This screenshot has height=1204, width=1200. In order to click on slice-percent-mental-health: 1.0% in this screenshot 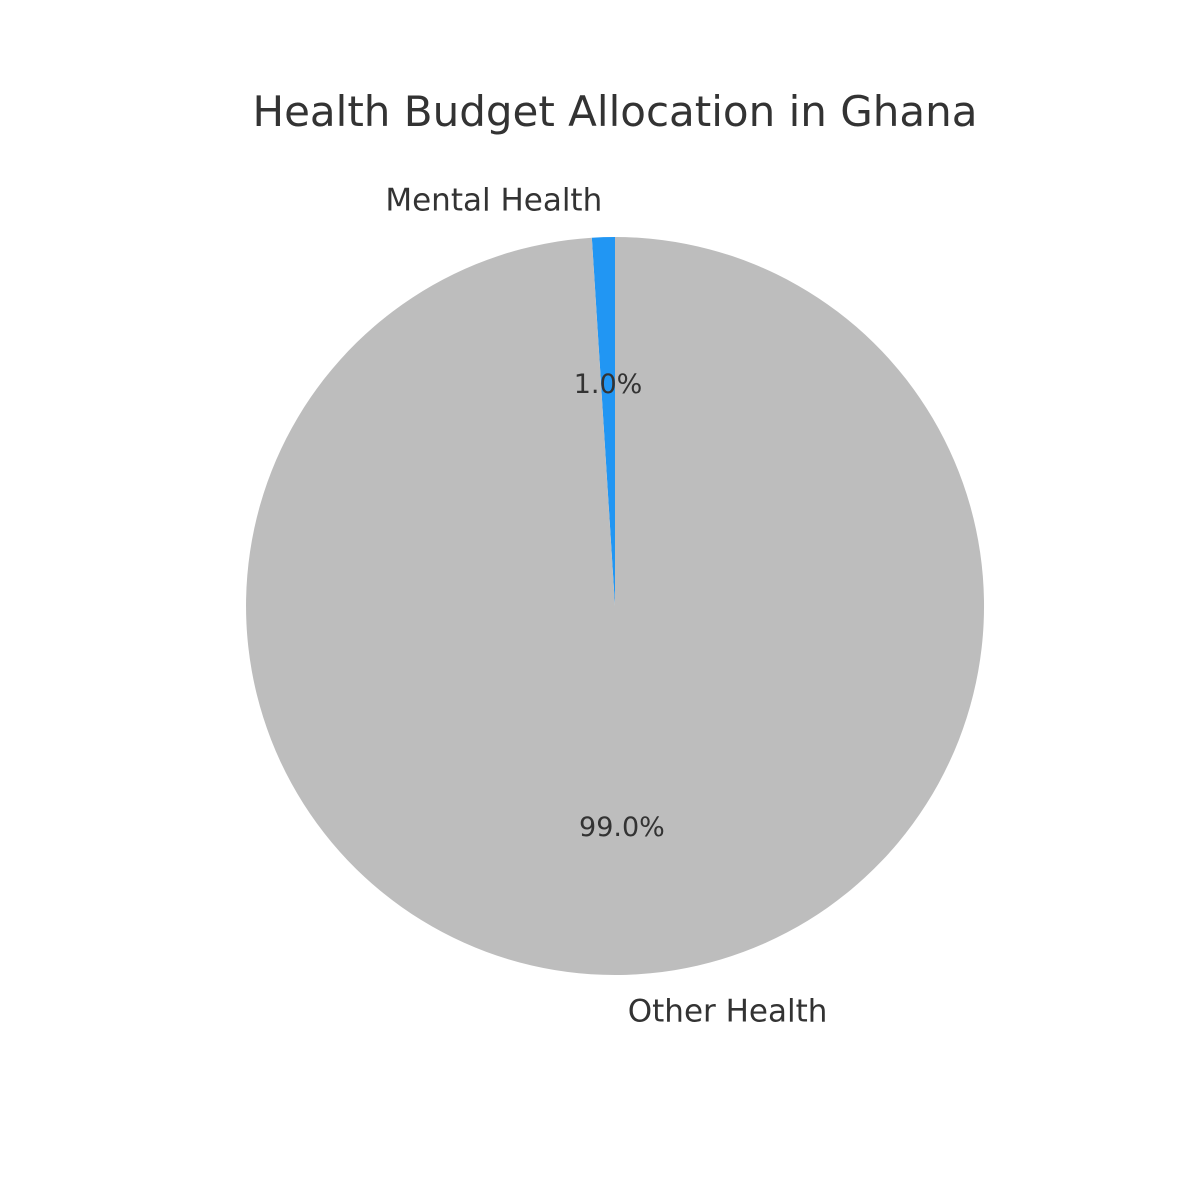, I will do `click(608, 384)`.